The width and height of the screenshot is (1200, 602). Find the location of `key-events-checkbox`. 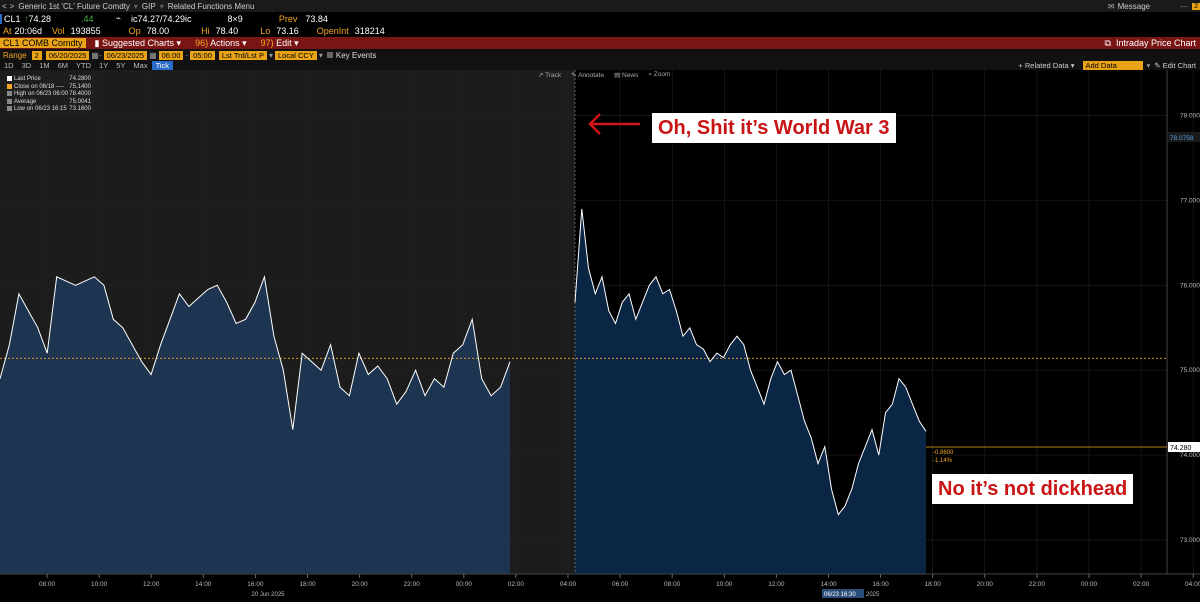

key-events-checkbox is located at coordinates (329, 55).